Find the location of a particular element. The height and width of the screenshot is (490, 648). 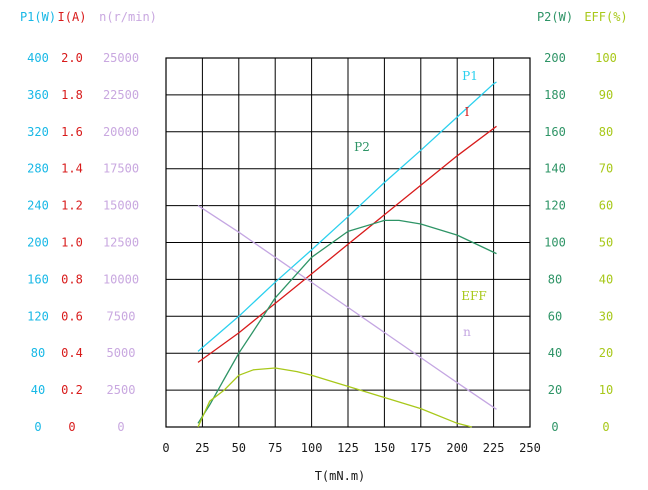

left-tick-label-p1: 400 is located at coordinates (38, 58).